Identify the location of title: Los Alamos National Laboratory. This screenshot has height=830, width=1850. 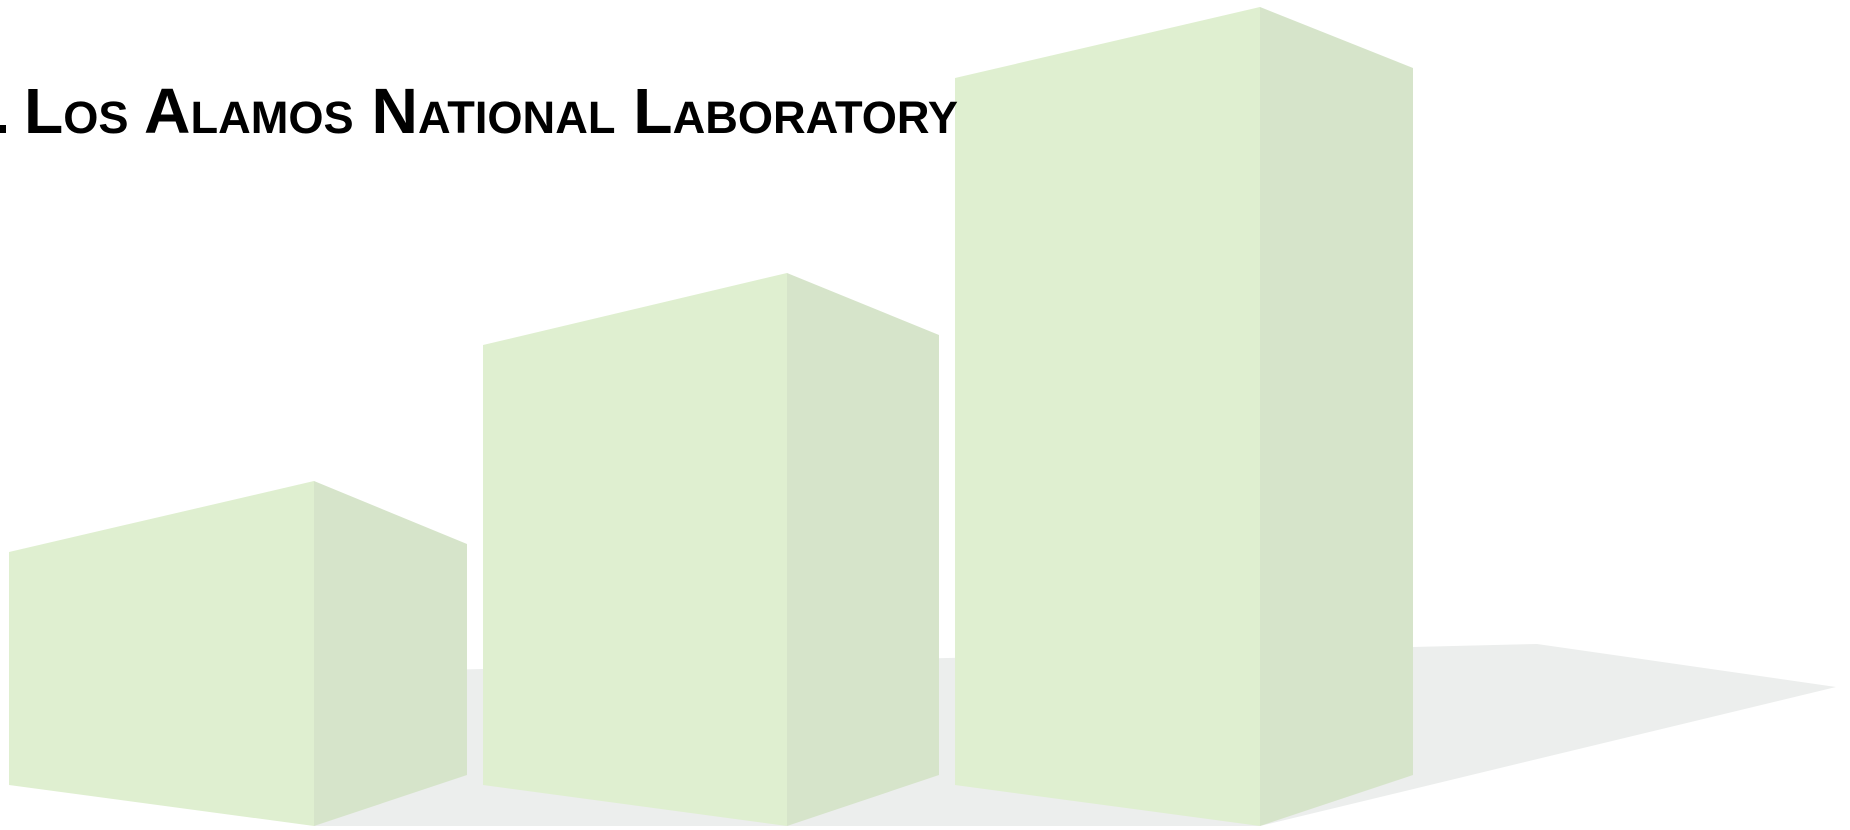
(491, 111).